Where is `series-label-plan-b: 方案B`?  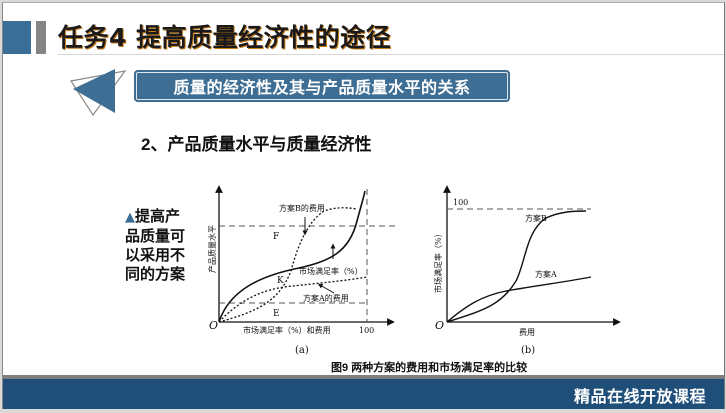
series-label-plan-b: 方案B is located at coordinates (536, 218).